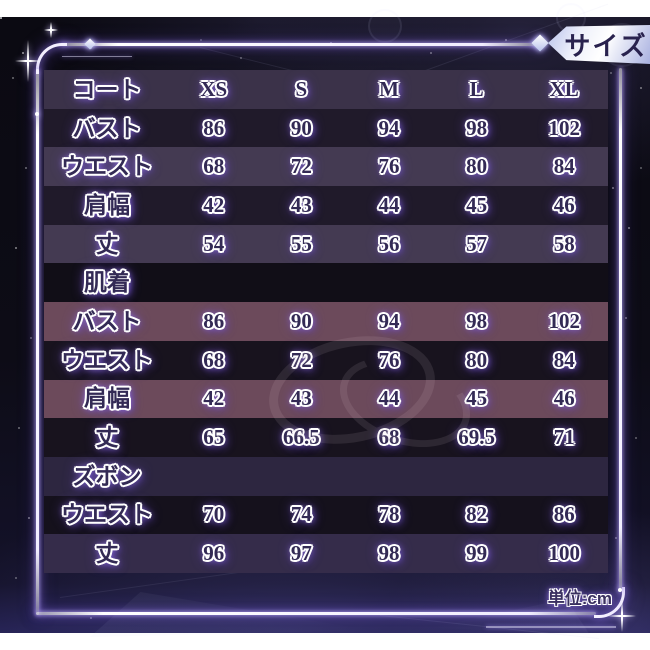 This screenshot has width=650, height=650. What do you see at coordinates (37, 342) in the screenshot?
I see `frame-left-line` at bounding box center [37, 342].